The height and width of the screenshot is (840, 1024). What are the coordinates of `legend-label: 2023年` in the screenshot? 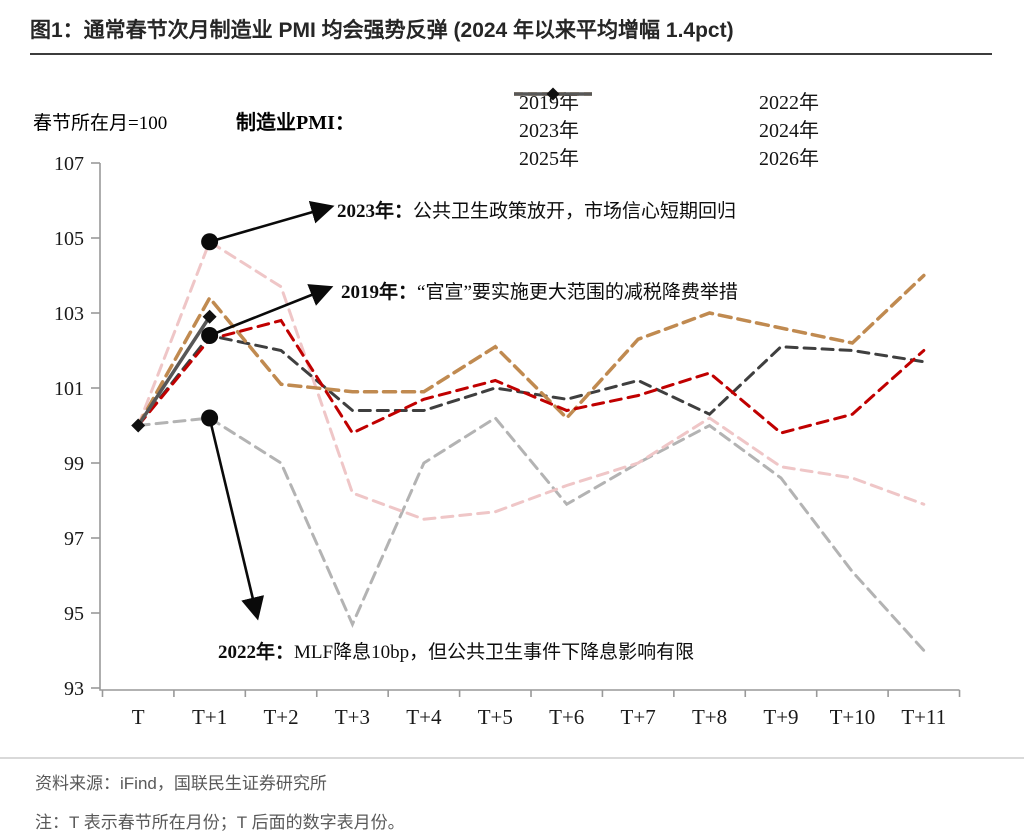 It's located at (549, 130).